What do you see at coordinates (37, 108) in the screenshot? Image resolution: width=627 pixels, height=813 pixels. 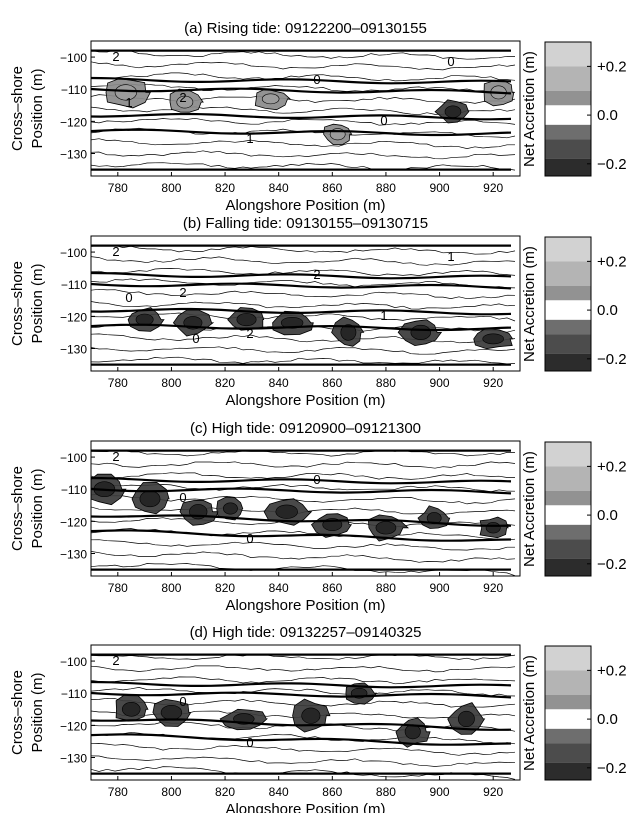 I see `y-axis-label-line2: Position (m)` at bounding box center [37, 108].